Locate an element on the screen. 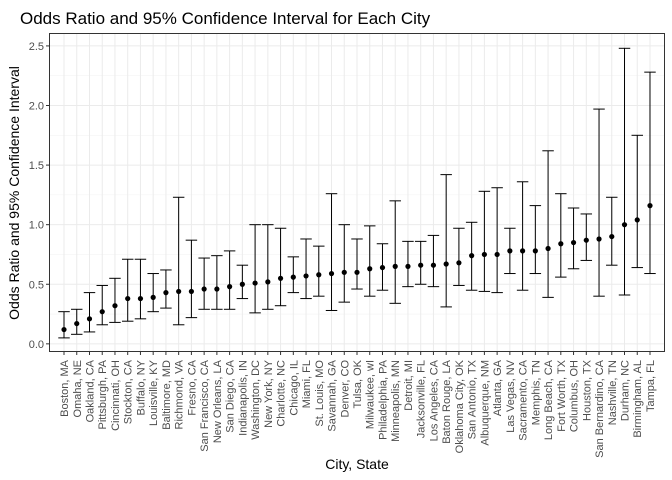 This screenshot has height=480, width=672. x-tick-label: Baton Rouge, LA is located at coordinates (447, 401).